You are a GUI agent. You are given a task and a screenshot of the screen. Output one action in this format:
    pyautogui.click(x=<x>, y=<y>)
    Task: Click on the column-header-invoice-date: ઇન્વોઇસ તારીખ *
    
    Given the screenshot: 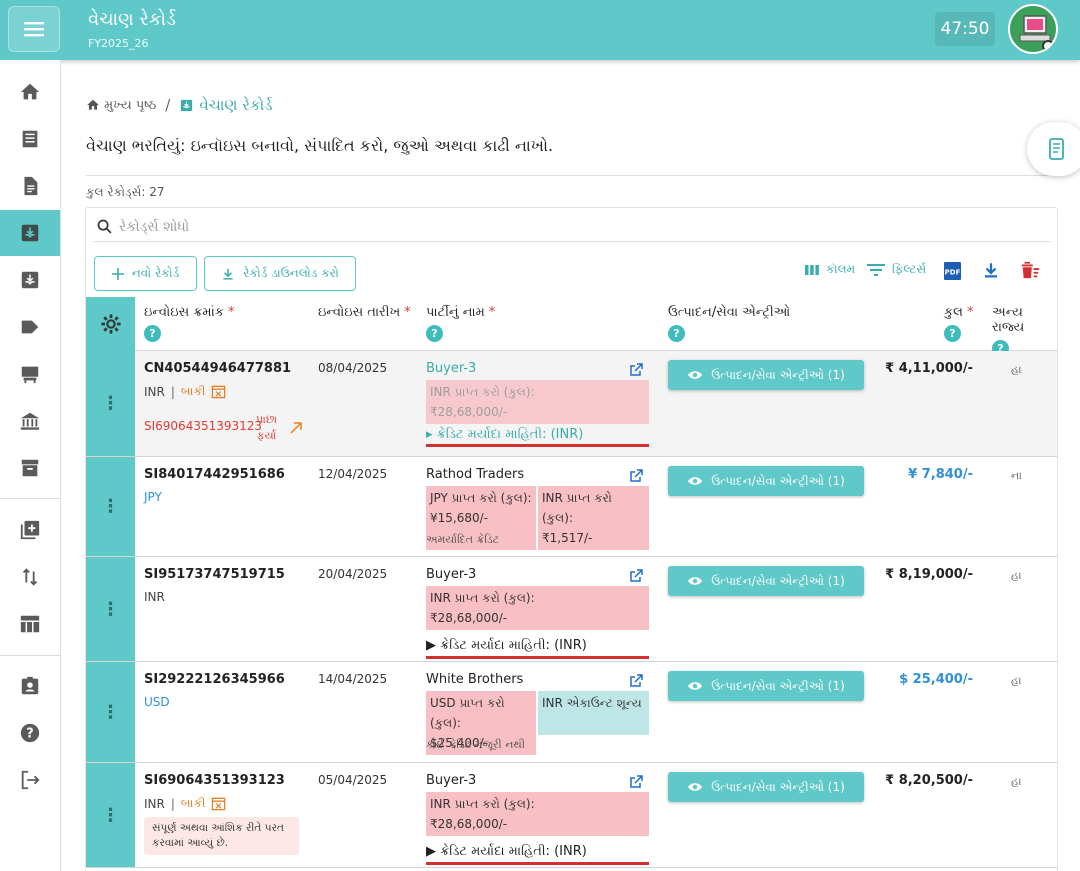 What is the action you would take?
    pyautogui.click(x=364, y=312)
    